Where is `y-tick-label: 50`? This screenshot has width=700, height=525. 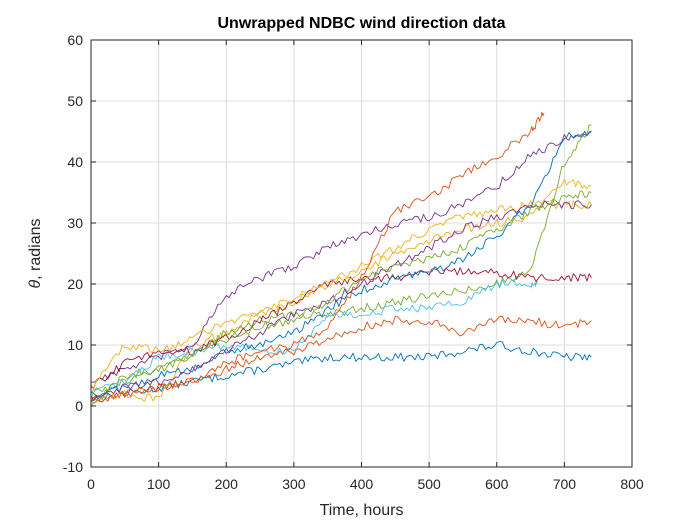
y-tick-label: 50 is located at coordinates (75, 101).